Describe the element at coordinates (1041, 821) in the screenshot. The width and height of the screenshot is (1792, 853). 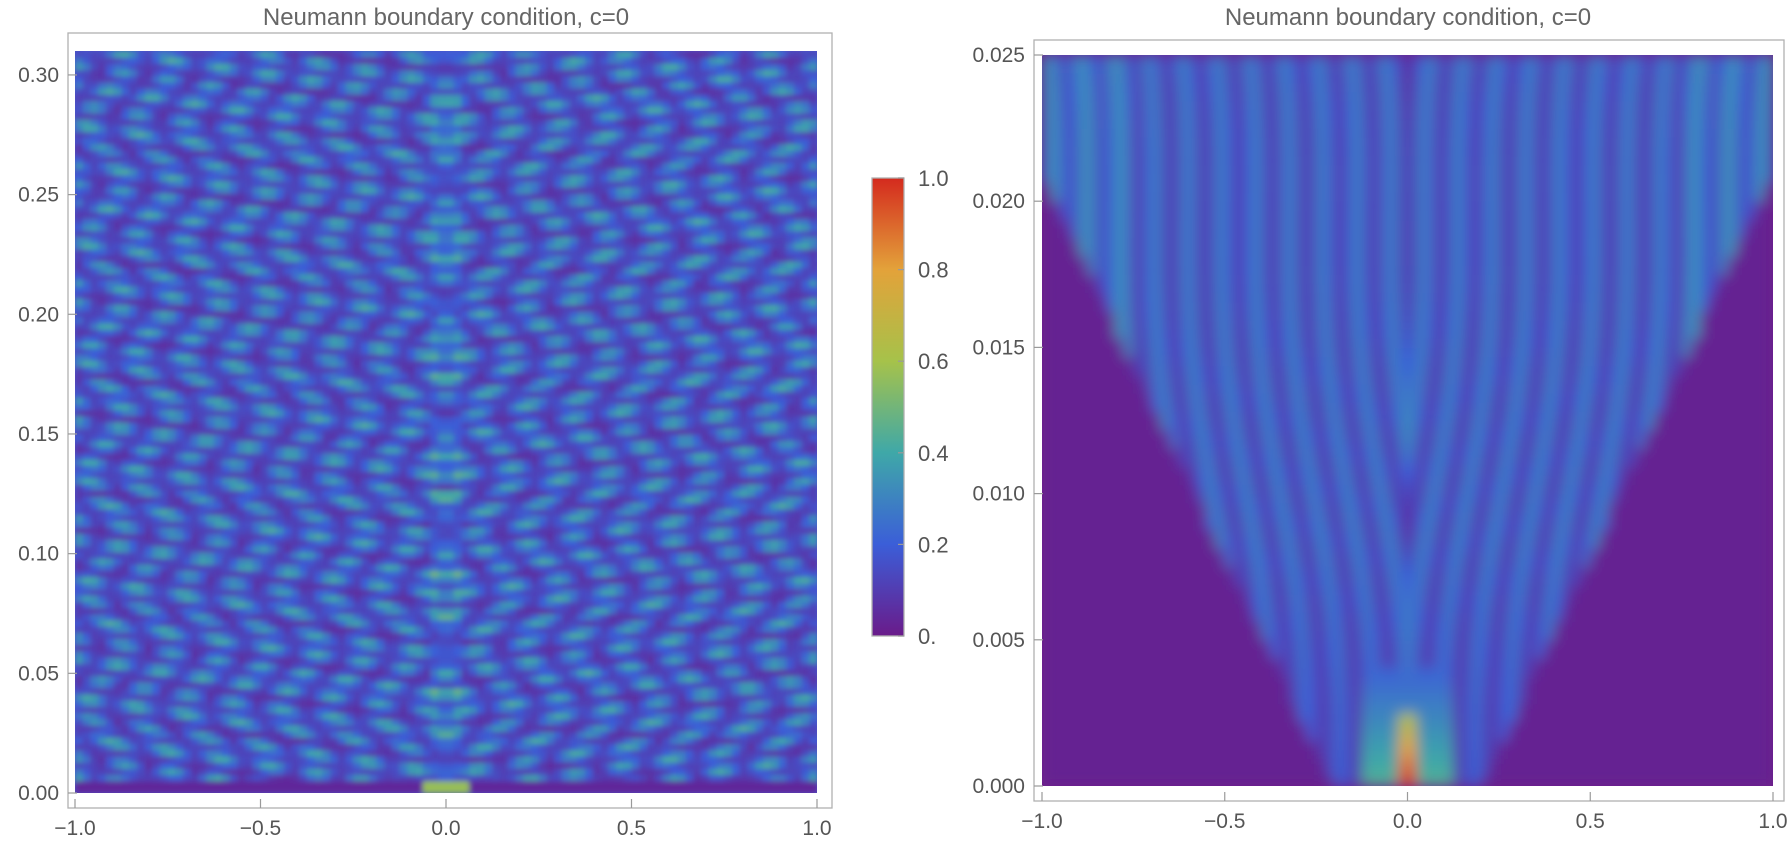
I see `right-x-tick-label: −1.0` at that location.